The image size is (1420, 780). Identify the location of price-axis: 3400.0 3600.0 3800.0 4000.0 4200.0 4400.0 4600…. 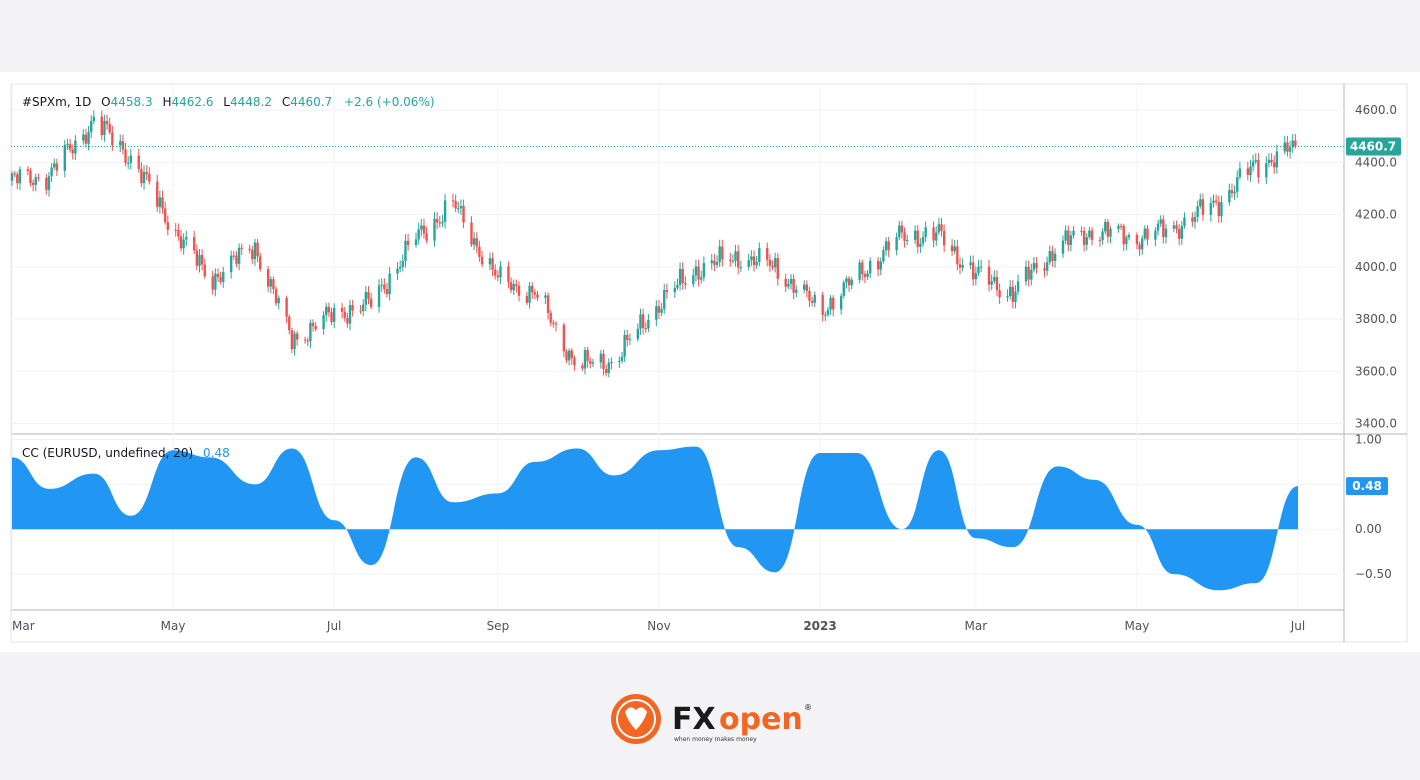
(1376, 266).